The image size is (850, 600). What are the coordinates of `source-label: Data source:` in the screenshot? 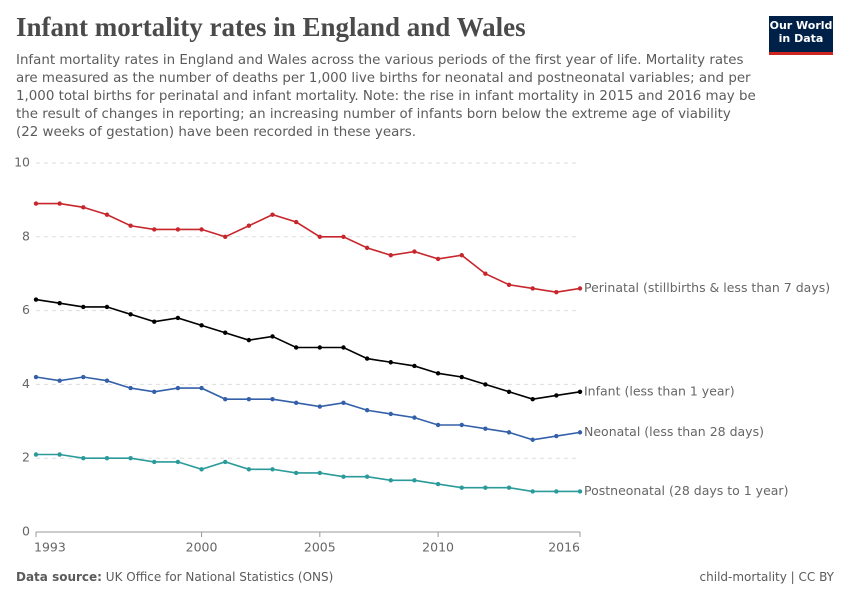 It's located at (59, 577).